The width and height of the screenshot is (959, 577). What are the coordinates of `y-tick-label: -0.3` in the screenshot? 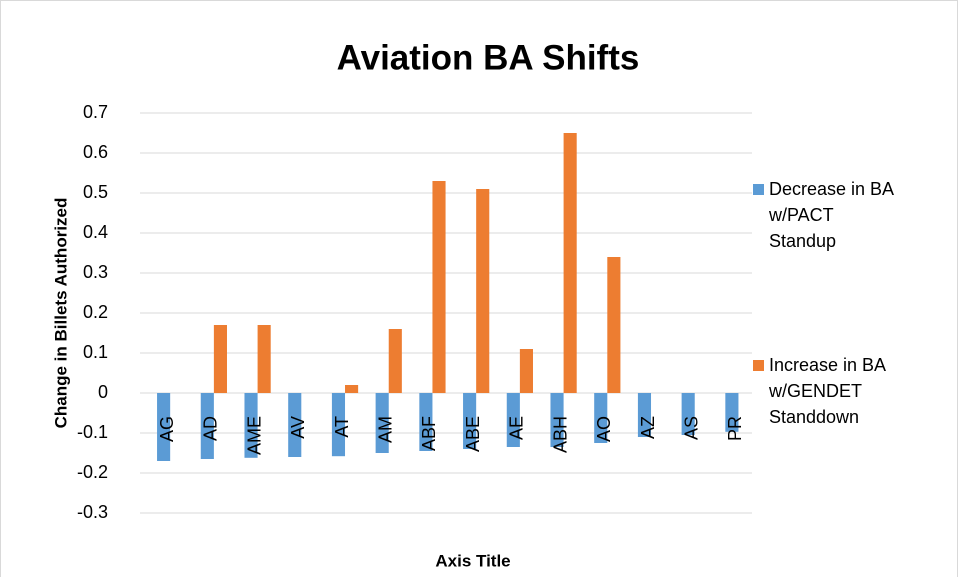 It's located at (92, 512).